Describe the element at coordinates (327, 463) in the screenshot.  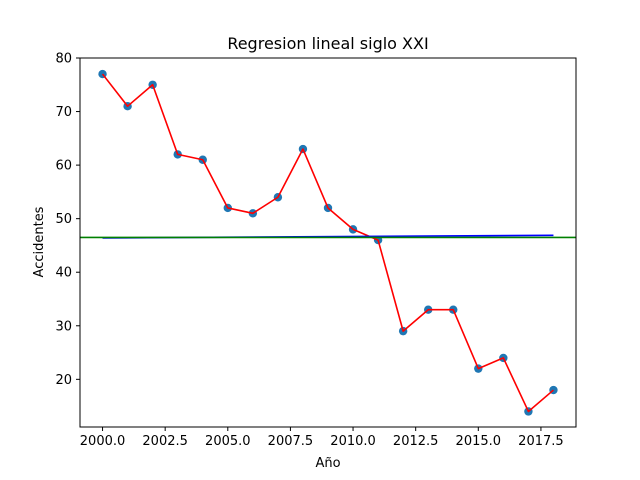
I see `x-axis-label: Año` at that location.